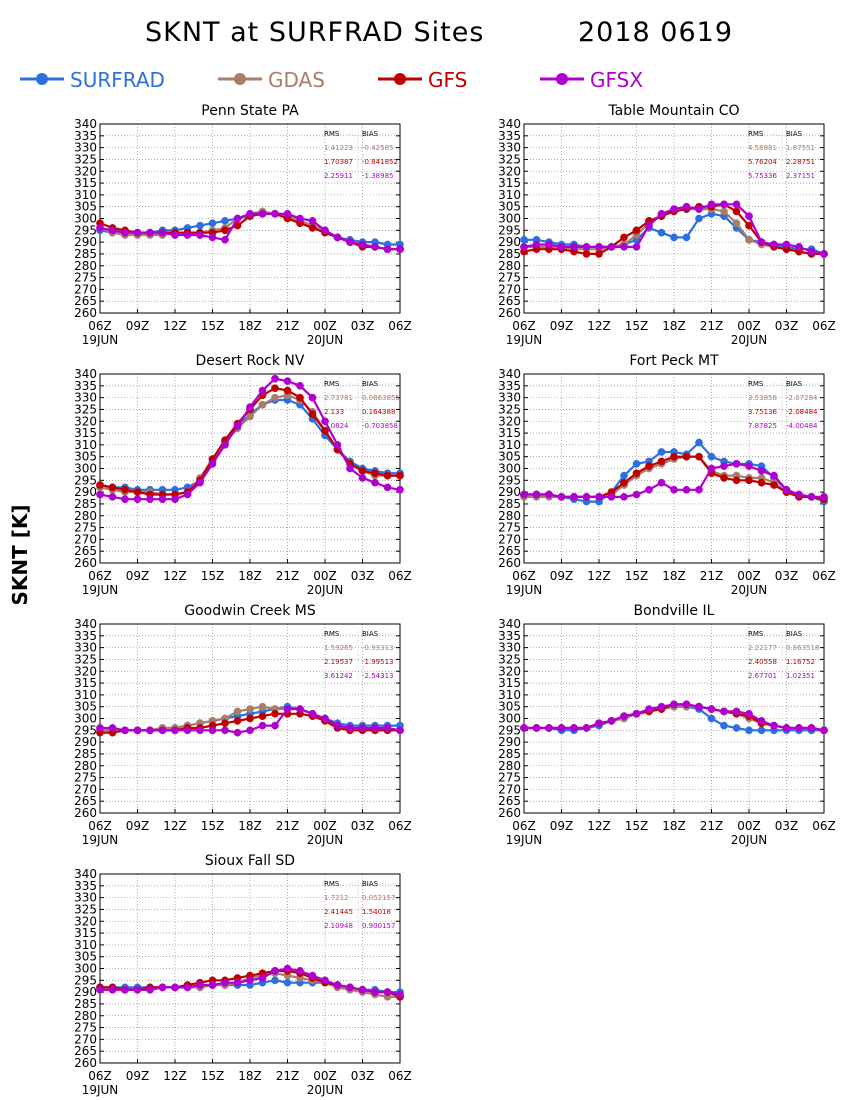  Describe the element at coordinates (370, 884) in the screenshot. I see `stats-header-bias: BIAS` at that location.